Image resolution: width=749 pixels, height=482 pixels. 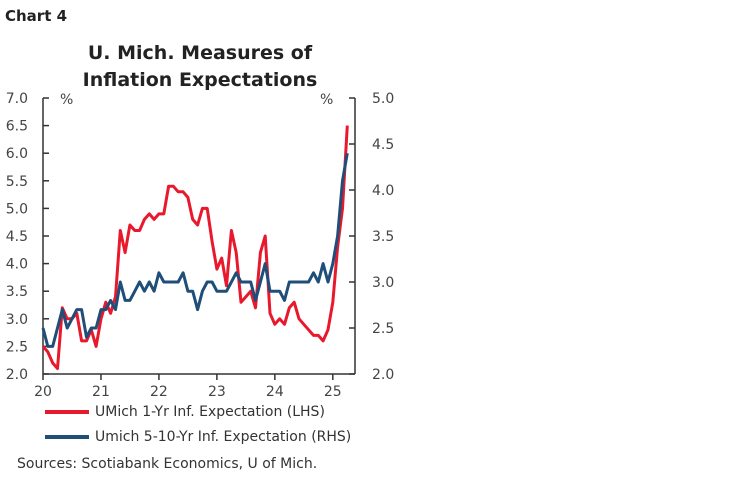 What do you see at coordinates (17, 237) in the screenshot?
I see `y-tick-label-left: 4.5` at bounding box center [17, 237].